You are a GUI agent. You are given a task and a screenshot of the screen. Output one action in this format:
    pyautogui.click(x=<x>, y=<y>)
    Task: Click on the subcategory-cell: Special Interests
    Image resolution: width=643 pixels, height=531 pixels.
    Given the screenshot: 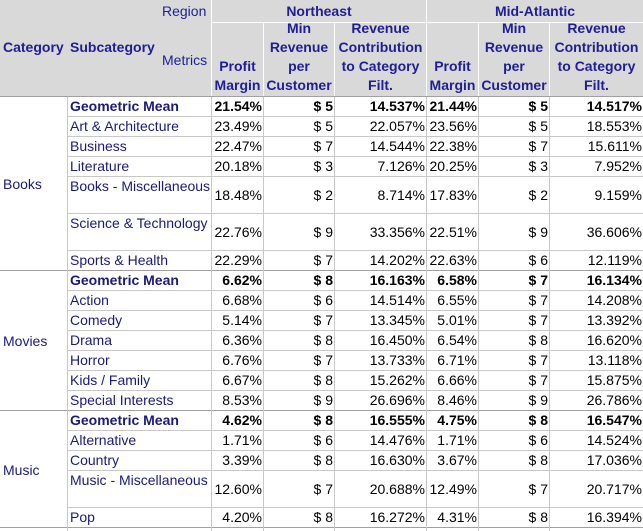 What is the action you would take?
    pyautogui.click(x=122, y=400)
    